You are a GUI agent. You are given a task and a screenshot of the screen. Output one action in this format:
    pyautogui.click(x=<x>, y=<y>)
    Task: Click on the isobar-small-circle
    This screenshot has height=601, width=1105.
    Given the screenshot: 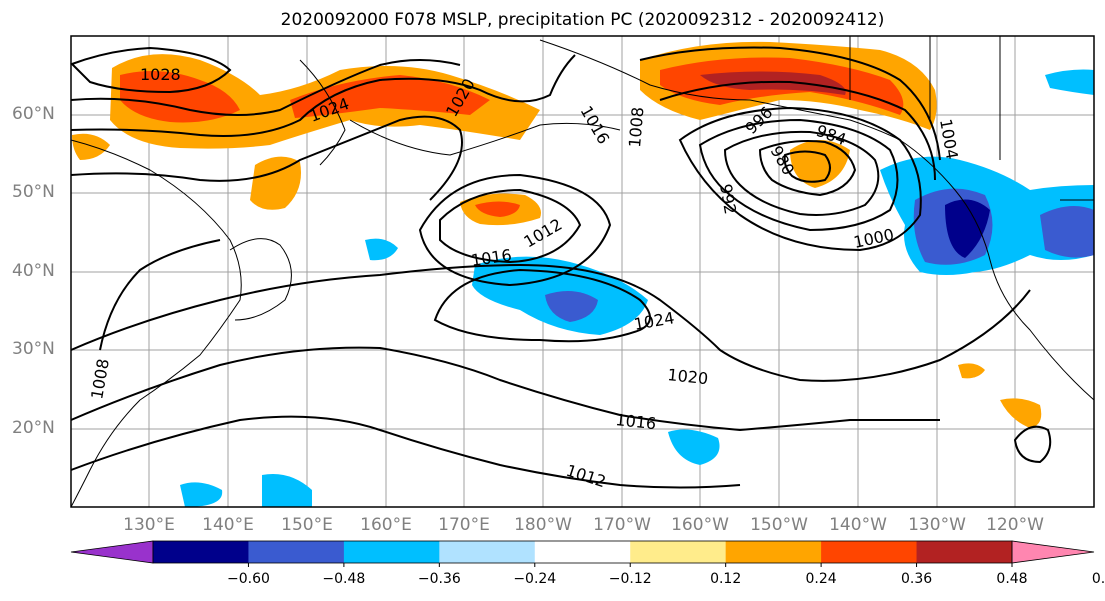 What is the action you would take?
    pyautogui.click(x=1032, y=444)
    